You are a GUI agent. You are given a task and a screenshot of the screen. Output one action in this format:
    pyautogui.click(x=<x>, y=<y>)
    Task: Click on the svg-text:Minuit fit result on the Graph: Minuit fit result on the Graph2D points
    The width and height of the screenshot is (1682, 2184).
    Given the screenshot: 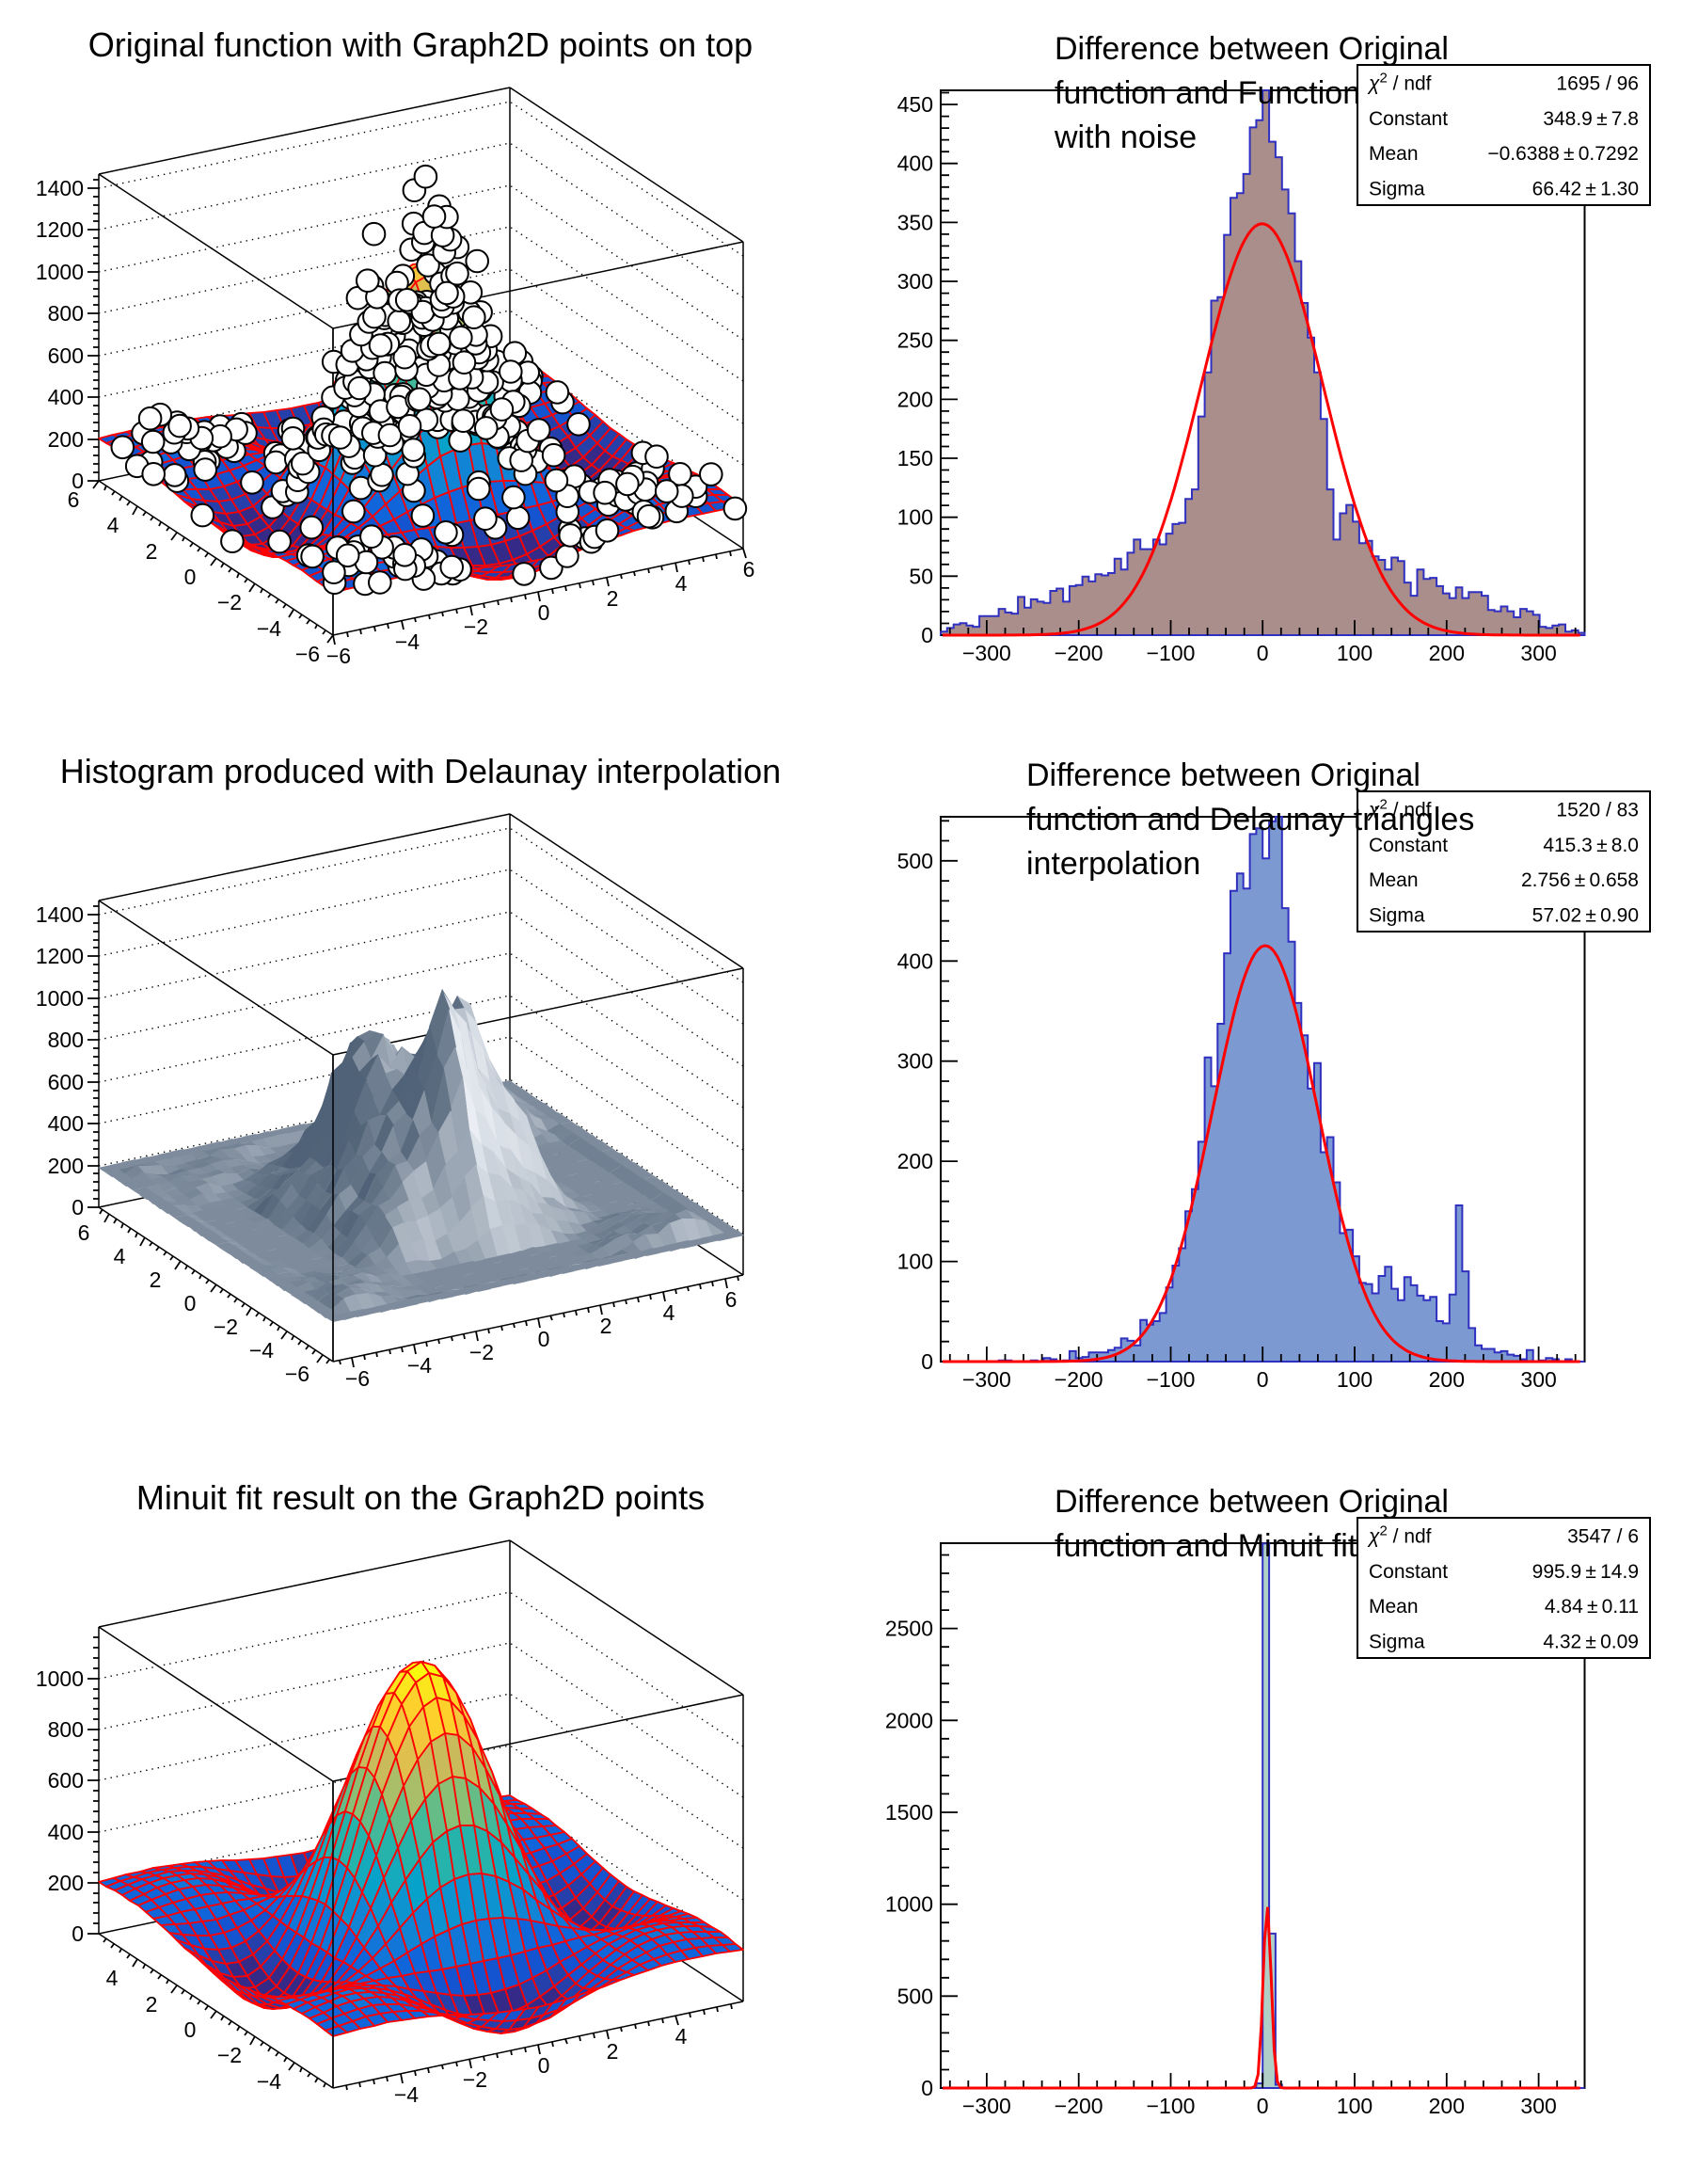 What is the action you would take?
    pyautogui.click(x=420, y=1497)
    